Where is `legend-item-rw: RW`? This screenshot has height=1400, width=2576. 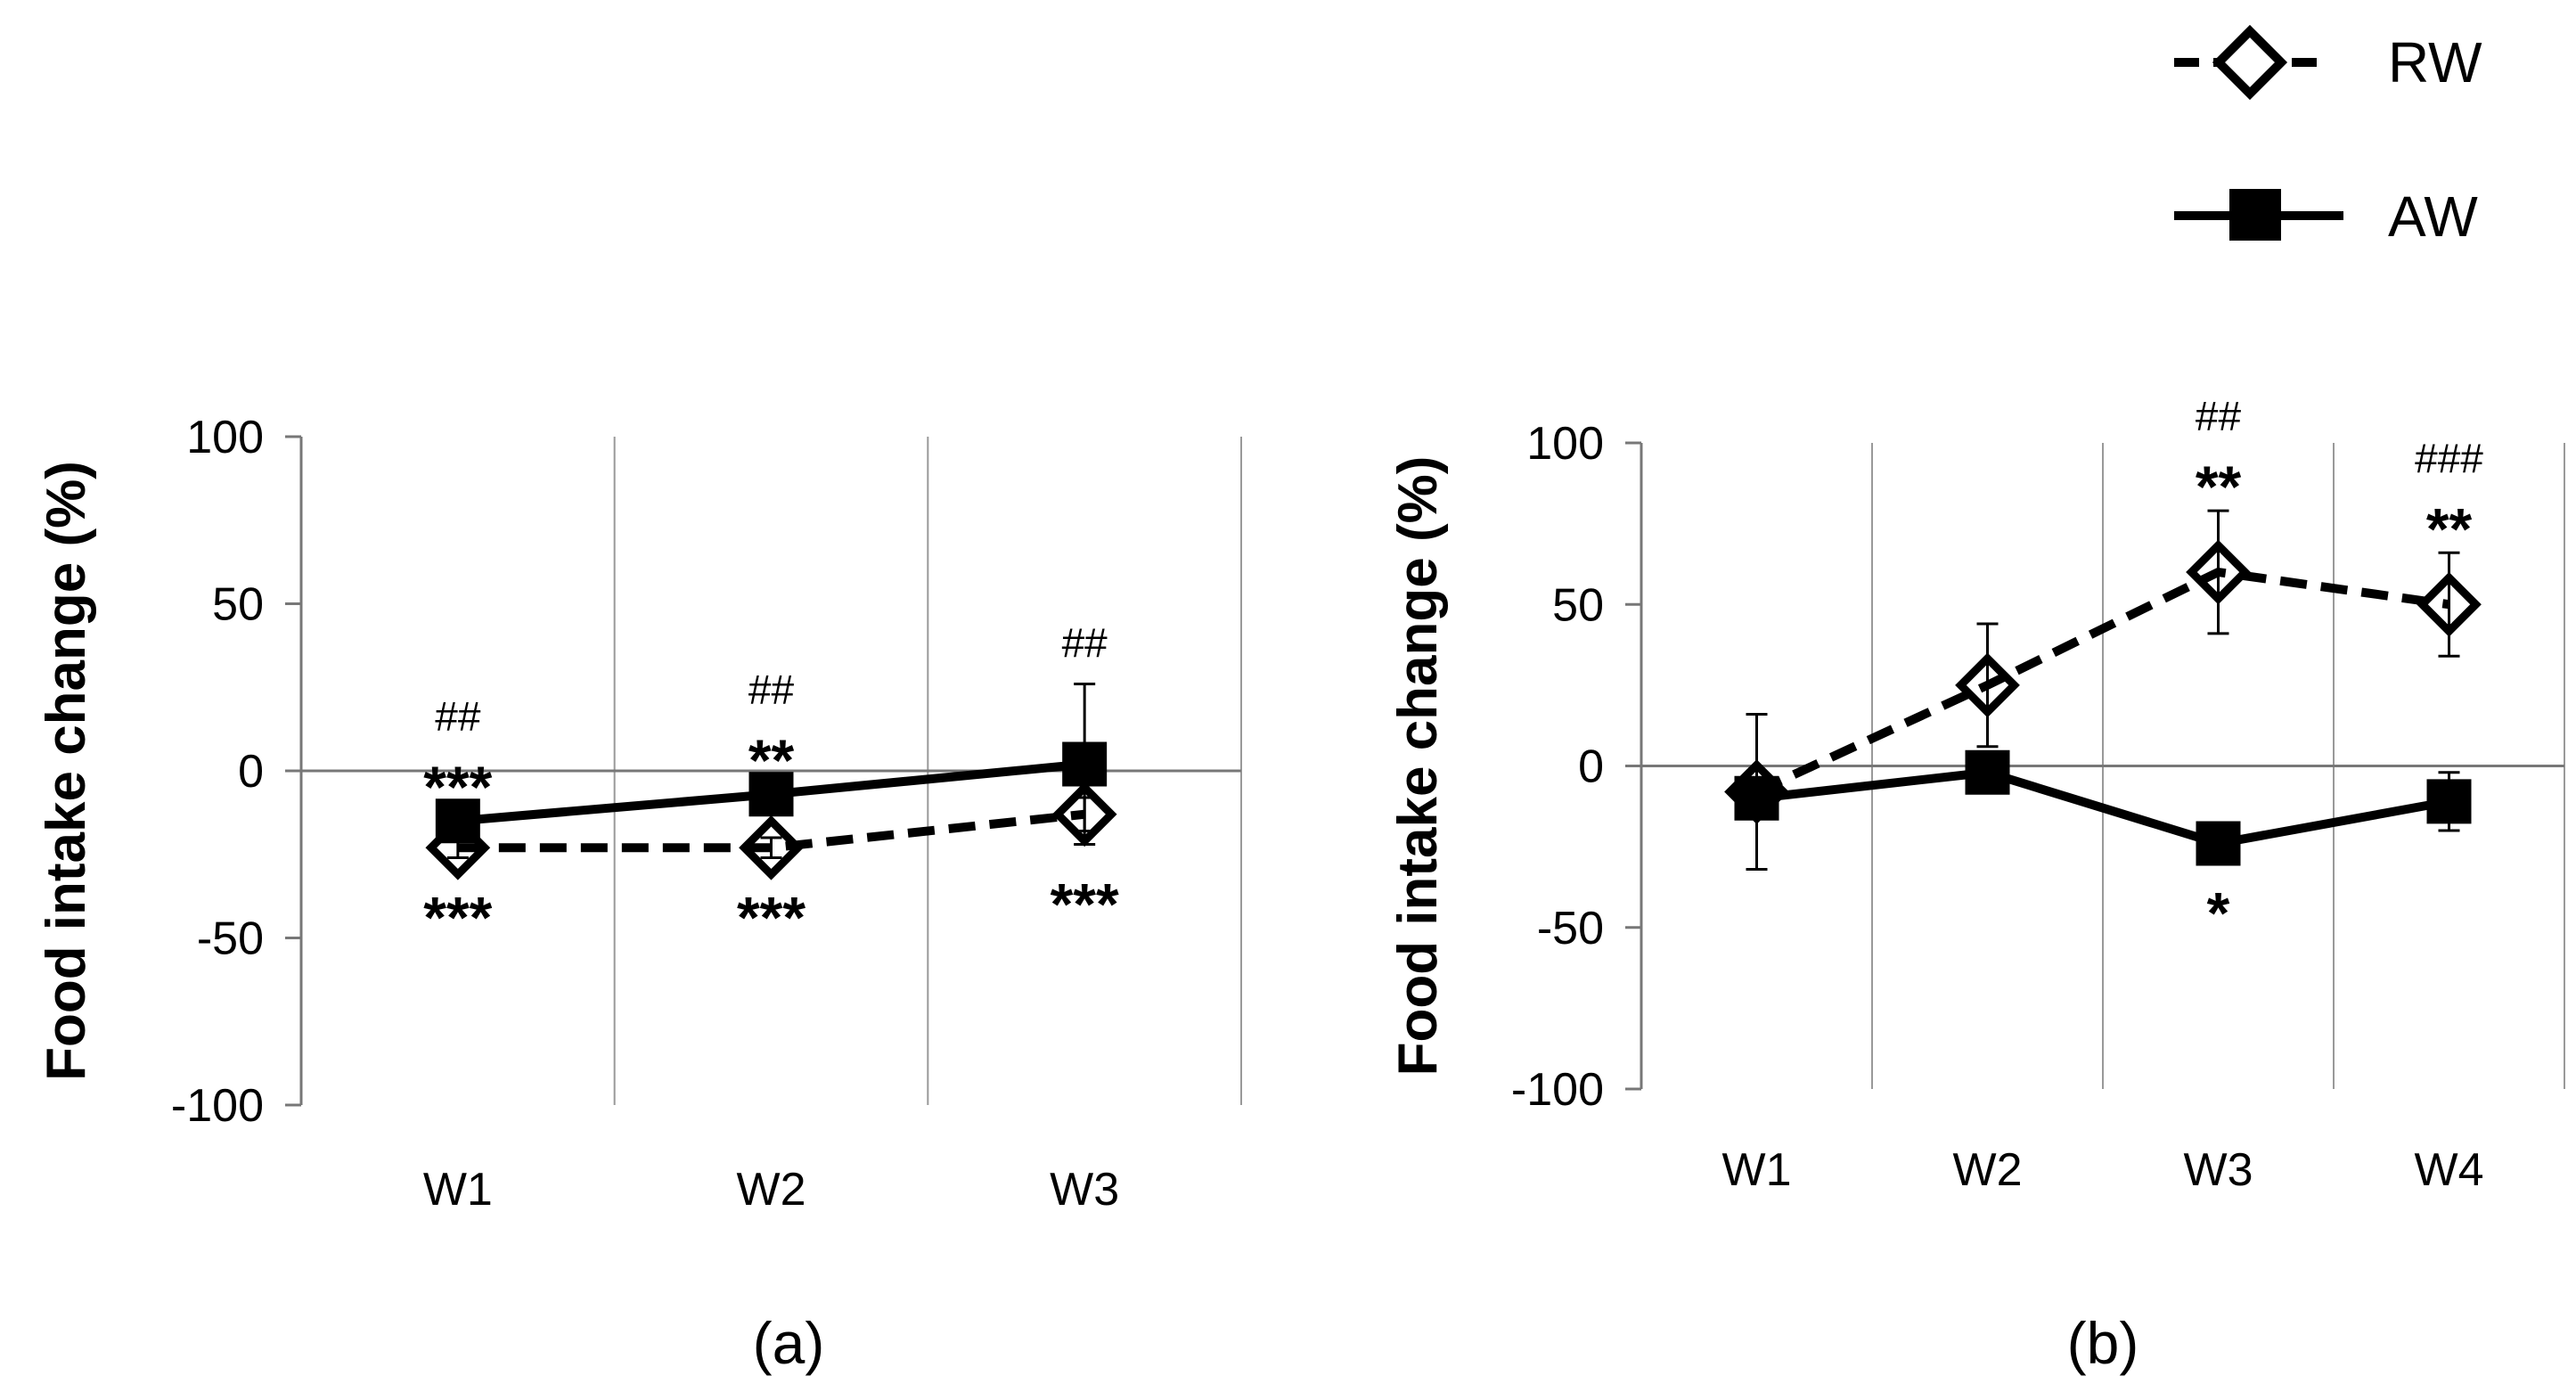 legend-item-rw: RW is located at coordinates (2328, 62).